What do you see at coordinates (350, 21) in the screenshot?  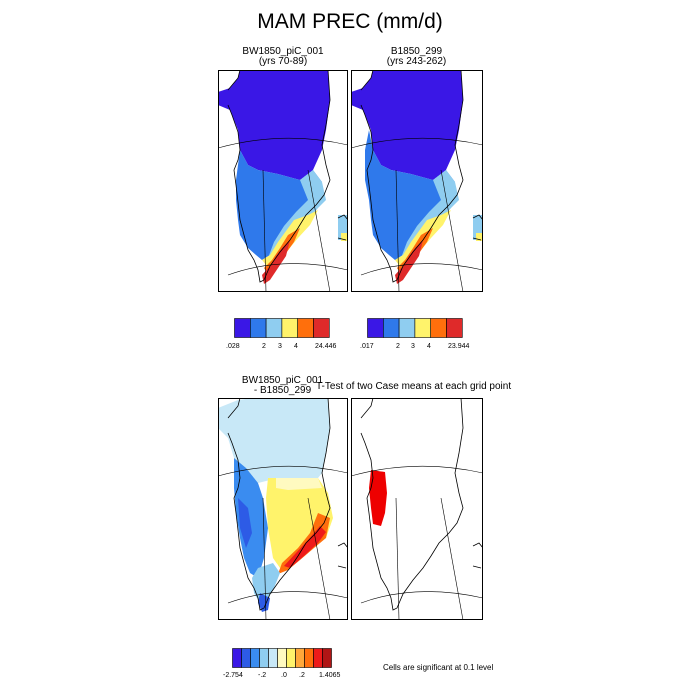 I see `figure-title: MAM PREC (mm/d)` at bounding box center [350, 21].